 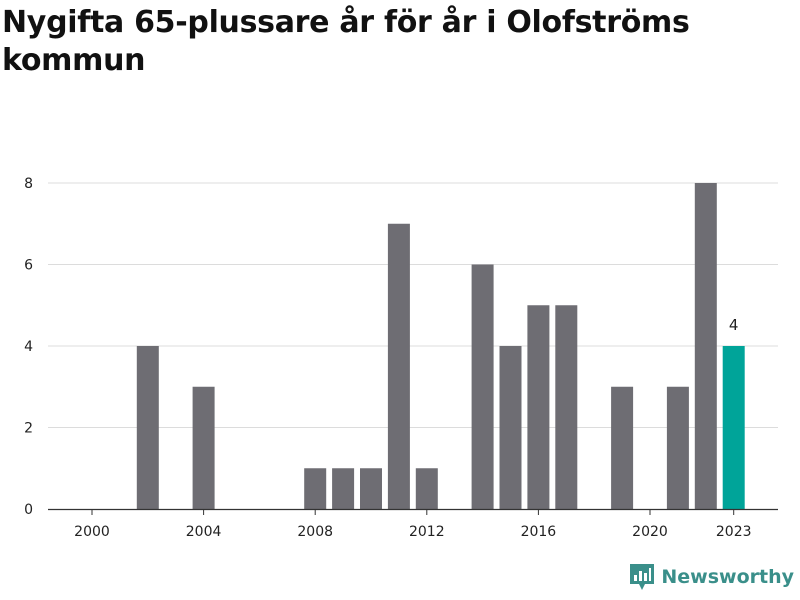 I want to click on bar-2019, so click(x=622, y=447).